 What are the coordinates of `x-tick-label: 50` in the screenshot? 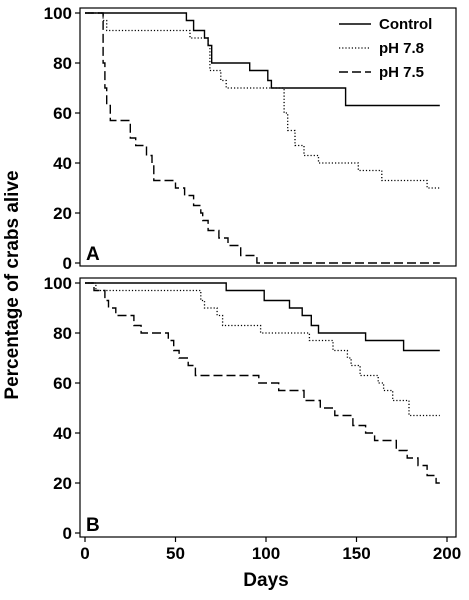 It's located at (175, 553).